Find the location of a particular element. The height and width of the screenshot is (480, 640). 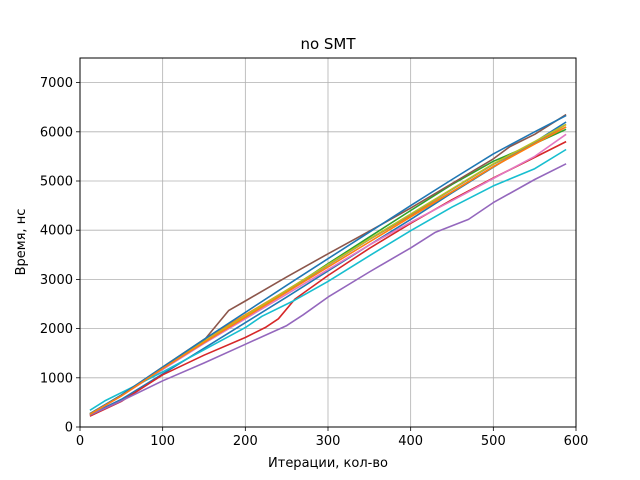

x-tick-label: 300 is located at coordinates (328, 441).